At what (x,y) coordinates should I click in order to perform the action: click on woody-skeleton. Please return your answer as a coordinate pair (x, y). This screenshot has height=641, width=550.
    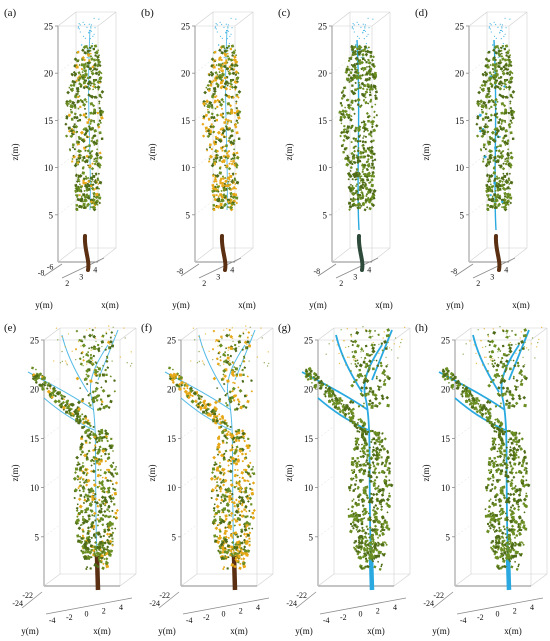
    Looking at the image, I should click on (358, 135).